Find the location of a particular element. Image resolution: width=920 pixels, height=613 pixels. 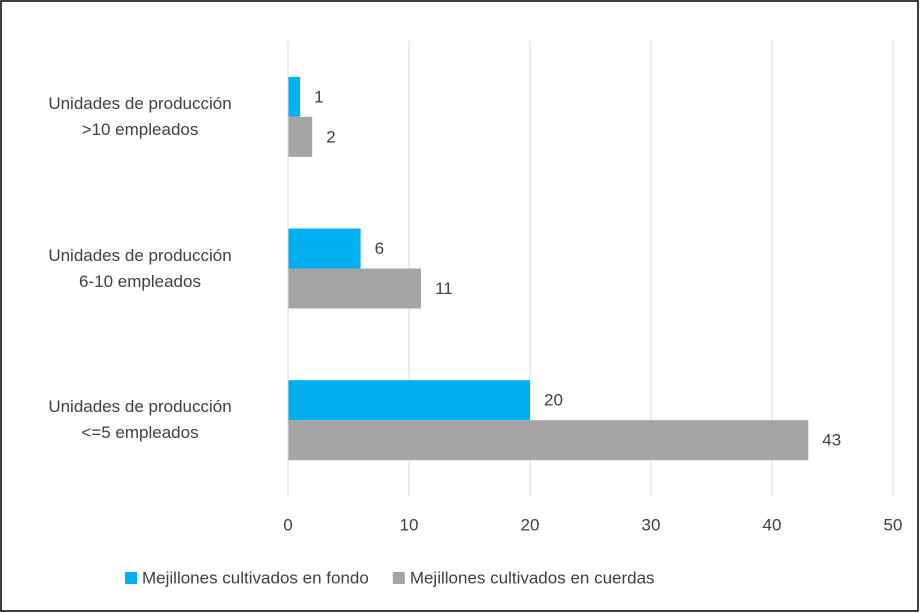

data-label: 11 is located at coordinates (444, 288).